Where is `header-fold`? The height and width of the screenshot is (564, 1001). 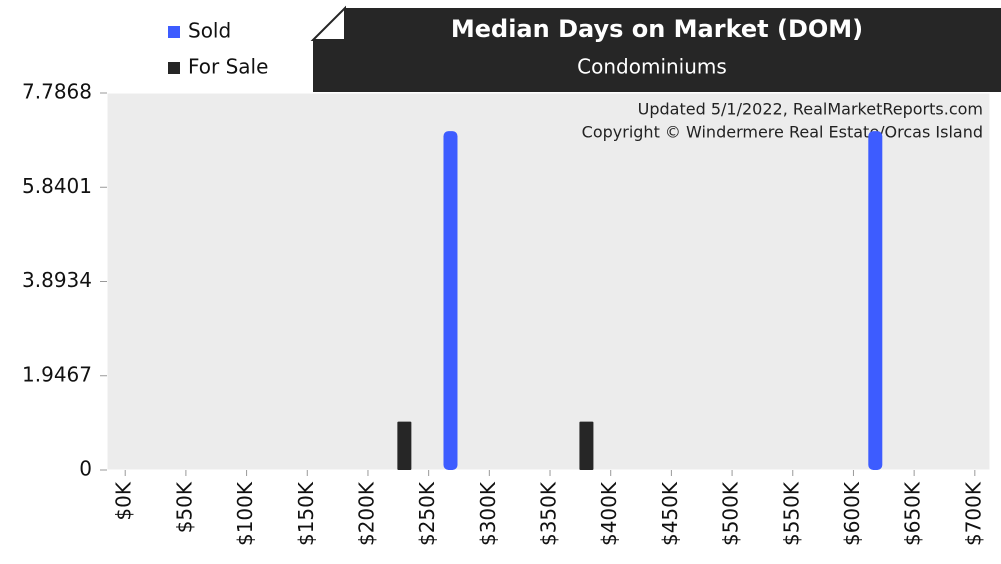 header-fold is located at coordinates (328, 23).